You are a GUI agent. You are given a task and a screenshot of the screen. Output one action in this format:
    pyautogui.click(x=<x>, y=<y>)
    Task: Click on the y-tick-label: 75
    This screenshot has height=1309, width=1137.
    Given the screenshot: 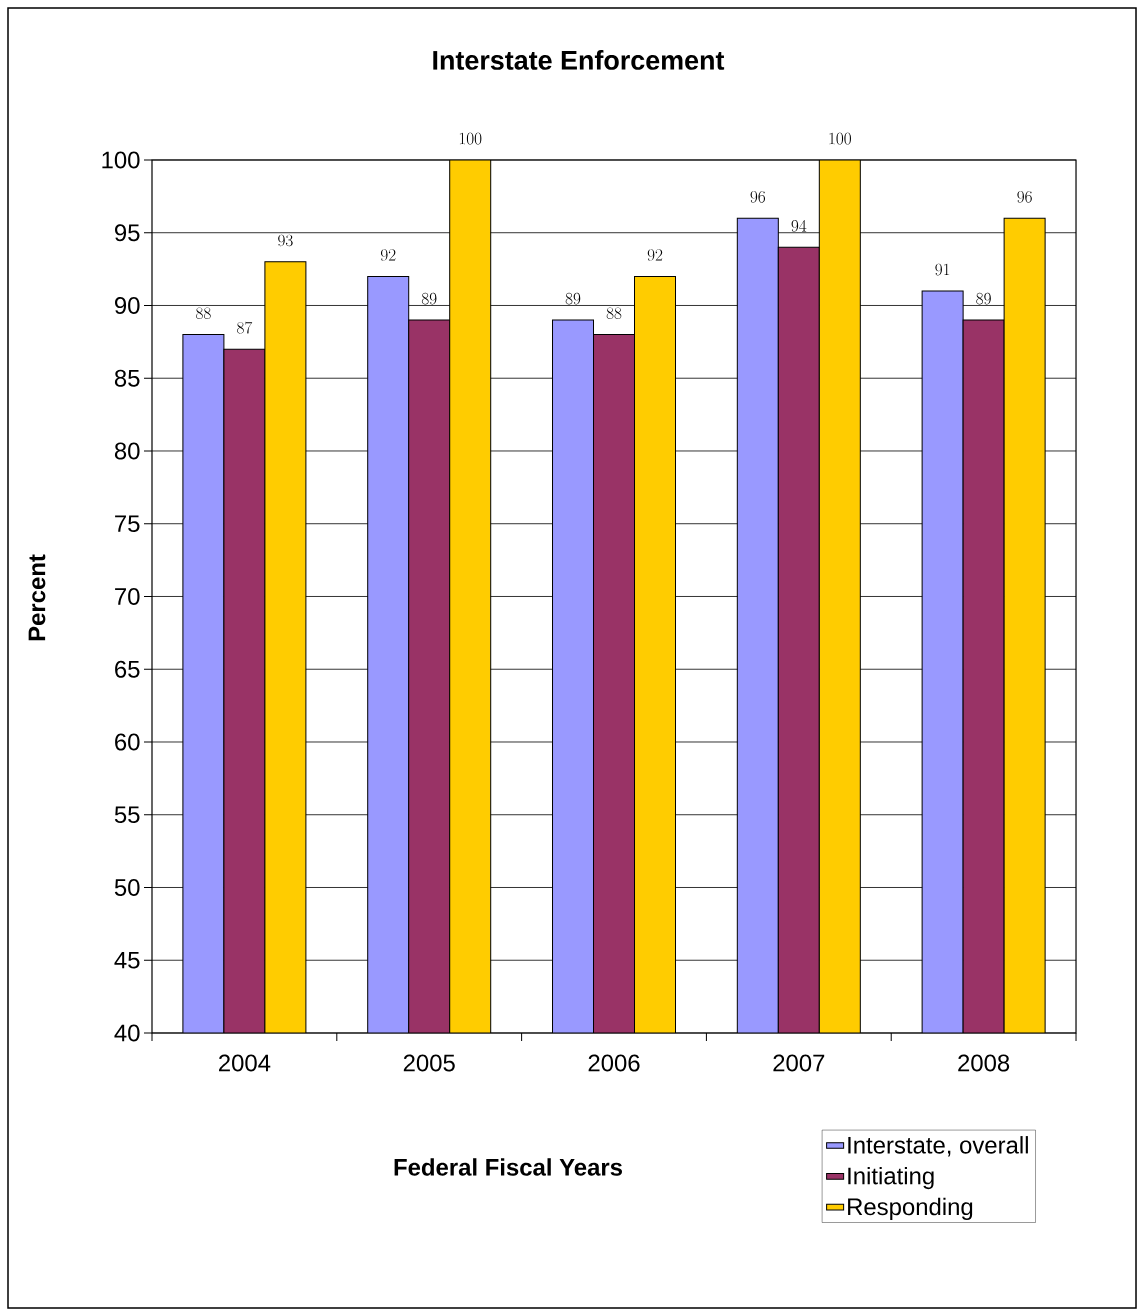 What is the action you would take?
    pyautogui.click(x=127, y=524)
    